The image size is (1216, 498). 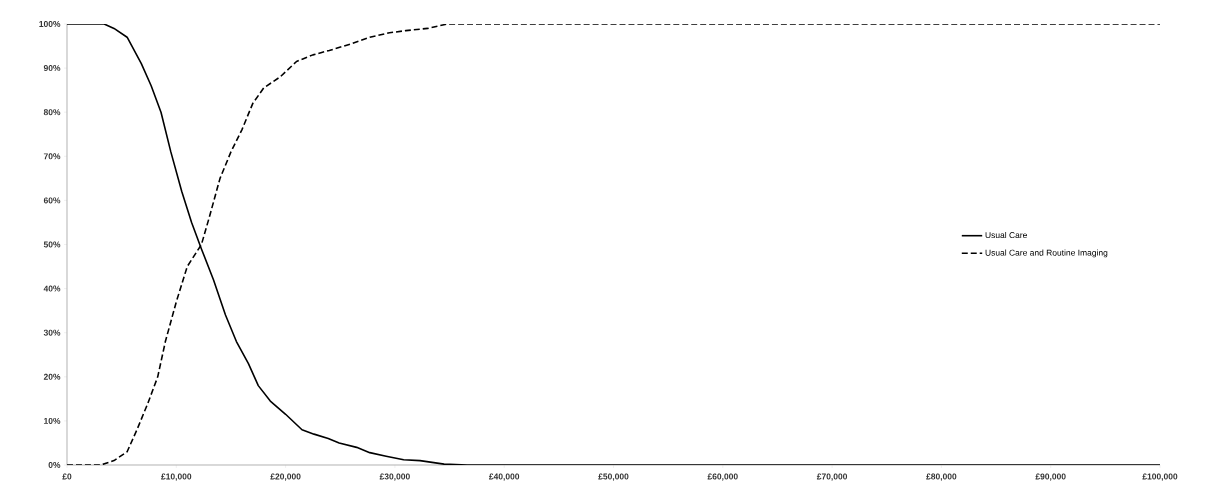 What do you see at coordinates (52, 112) in the screenshot?
I see `y-tick-label: 80%` at bounding box center [52, 112].